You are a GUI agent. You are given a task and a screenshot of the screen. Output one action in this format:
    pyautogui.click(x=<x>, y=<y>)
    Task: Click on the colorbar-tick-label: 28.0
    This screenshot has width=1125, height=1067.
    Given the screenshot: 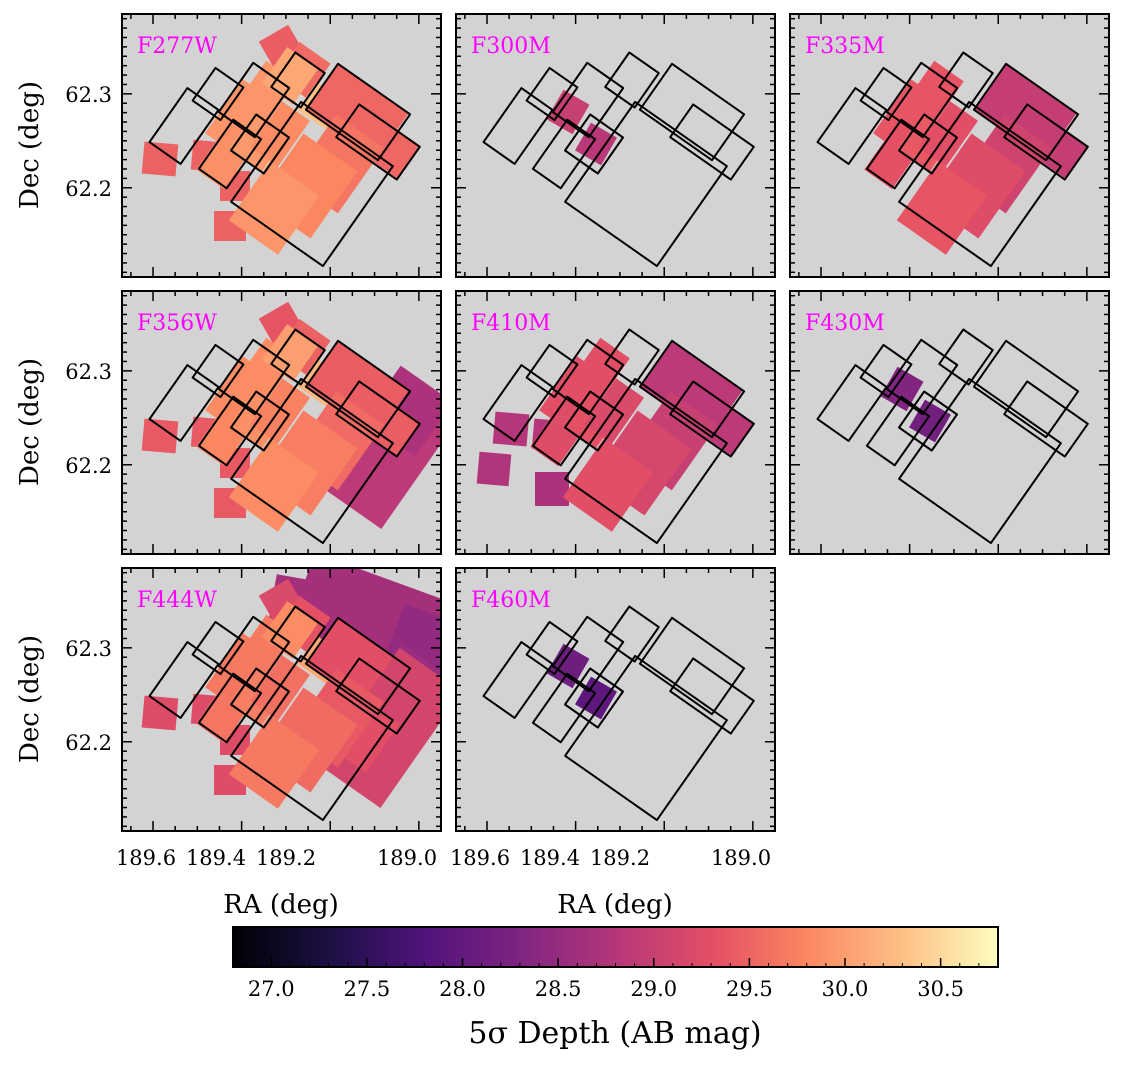 What is the action you would take?
    pyautogui.click(x=462, y=989)
    